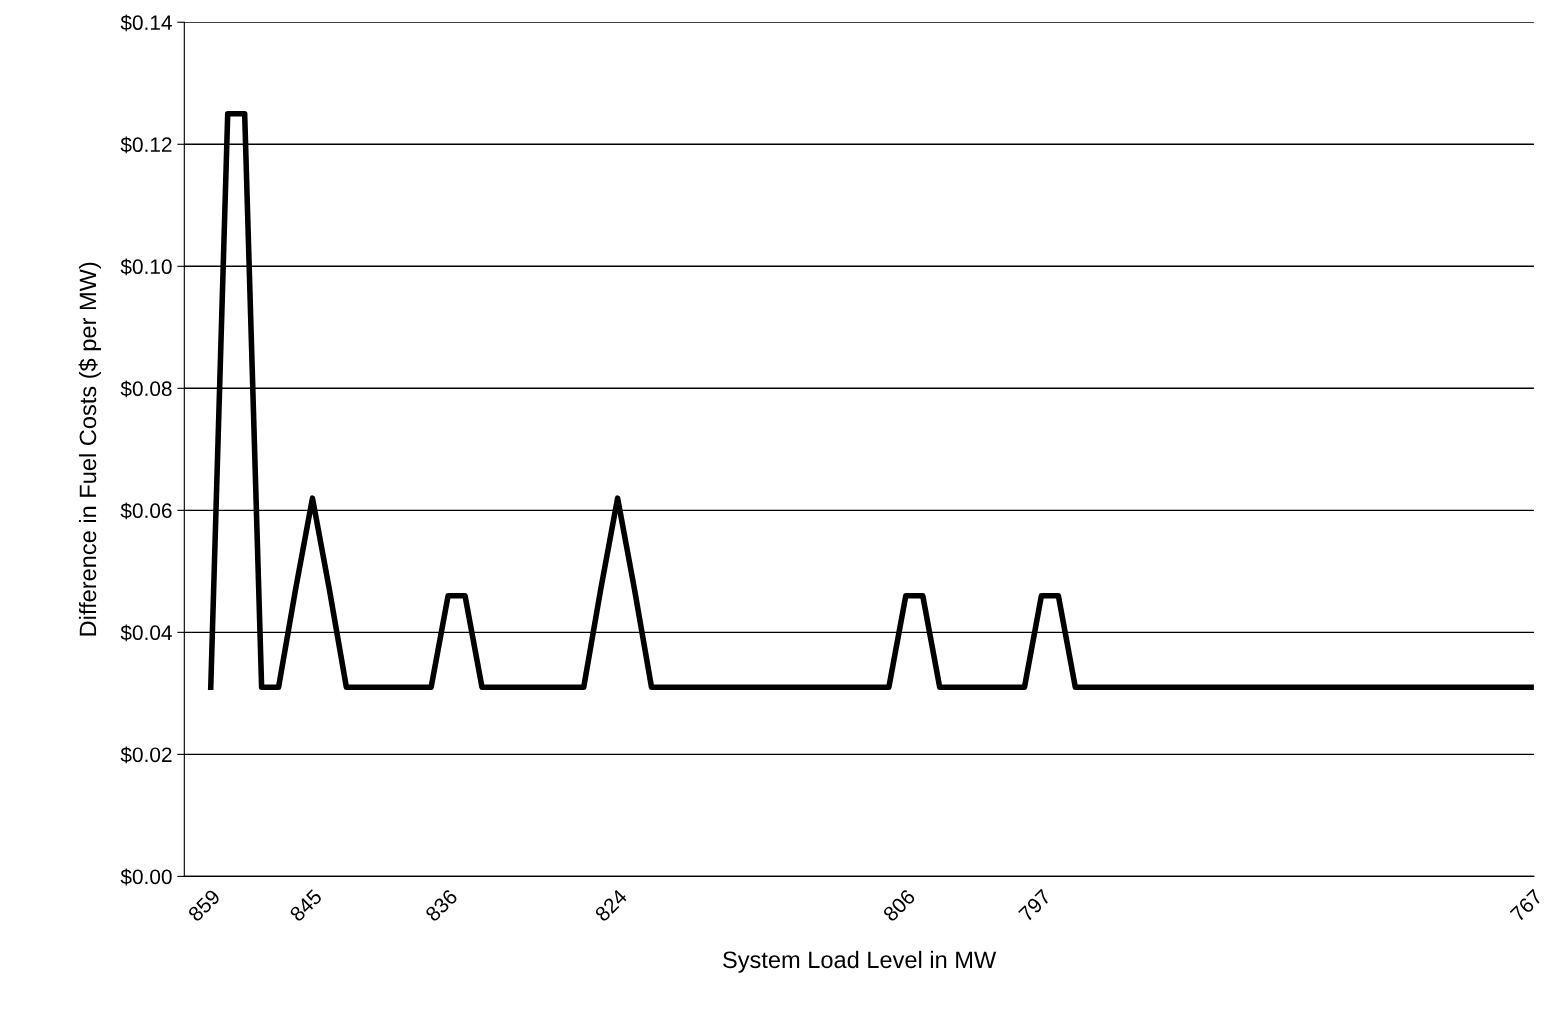 This screenshot has width=1562, height=1012. What do you see at coordinates (899, 905) in the screenshot?
I see `x-tick-label: 806` at bounding box center [899, 905].